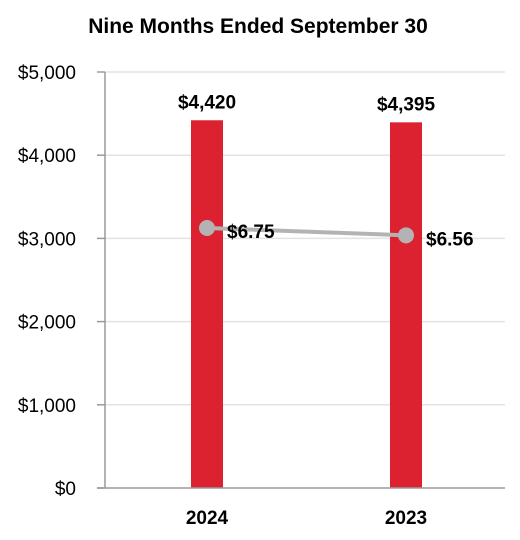  What do you see at coordinates (406, 305) in the screenshot?
I see `bar-2023` at bounding box center [406, 305].